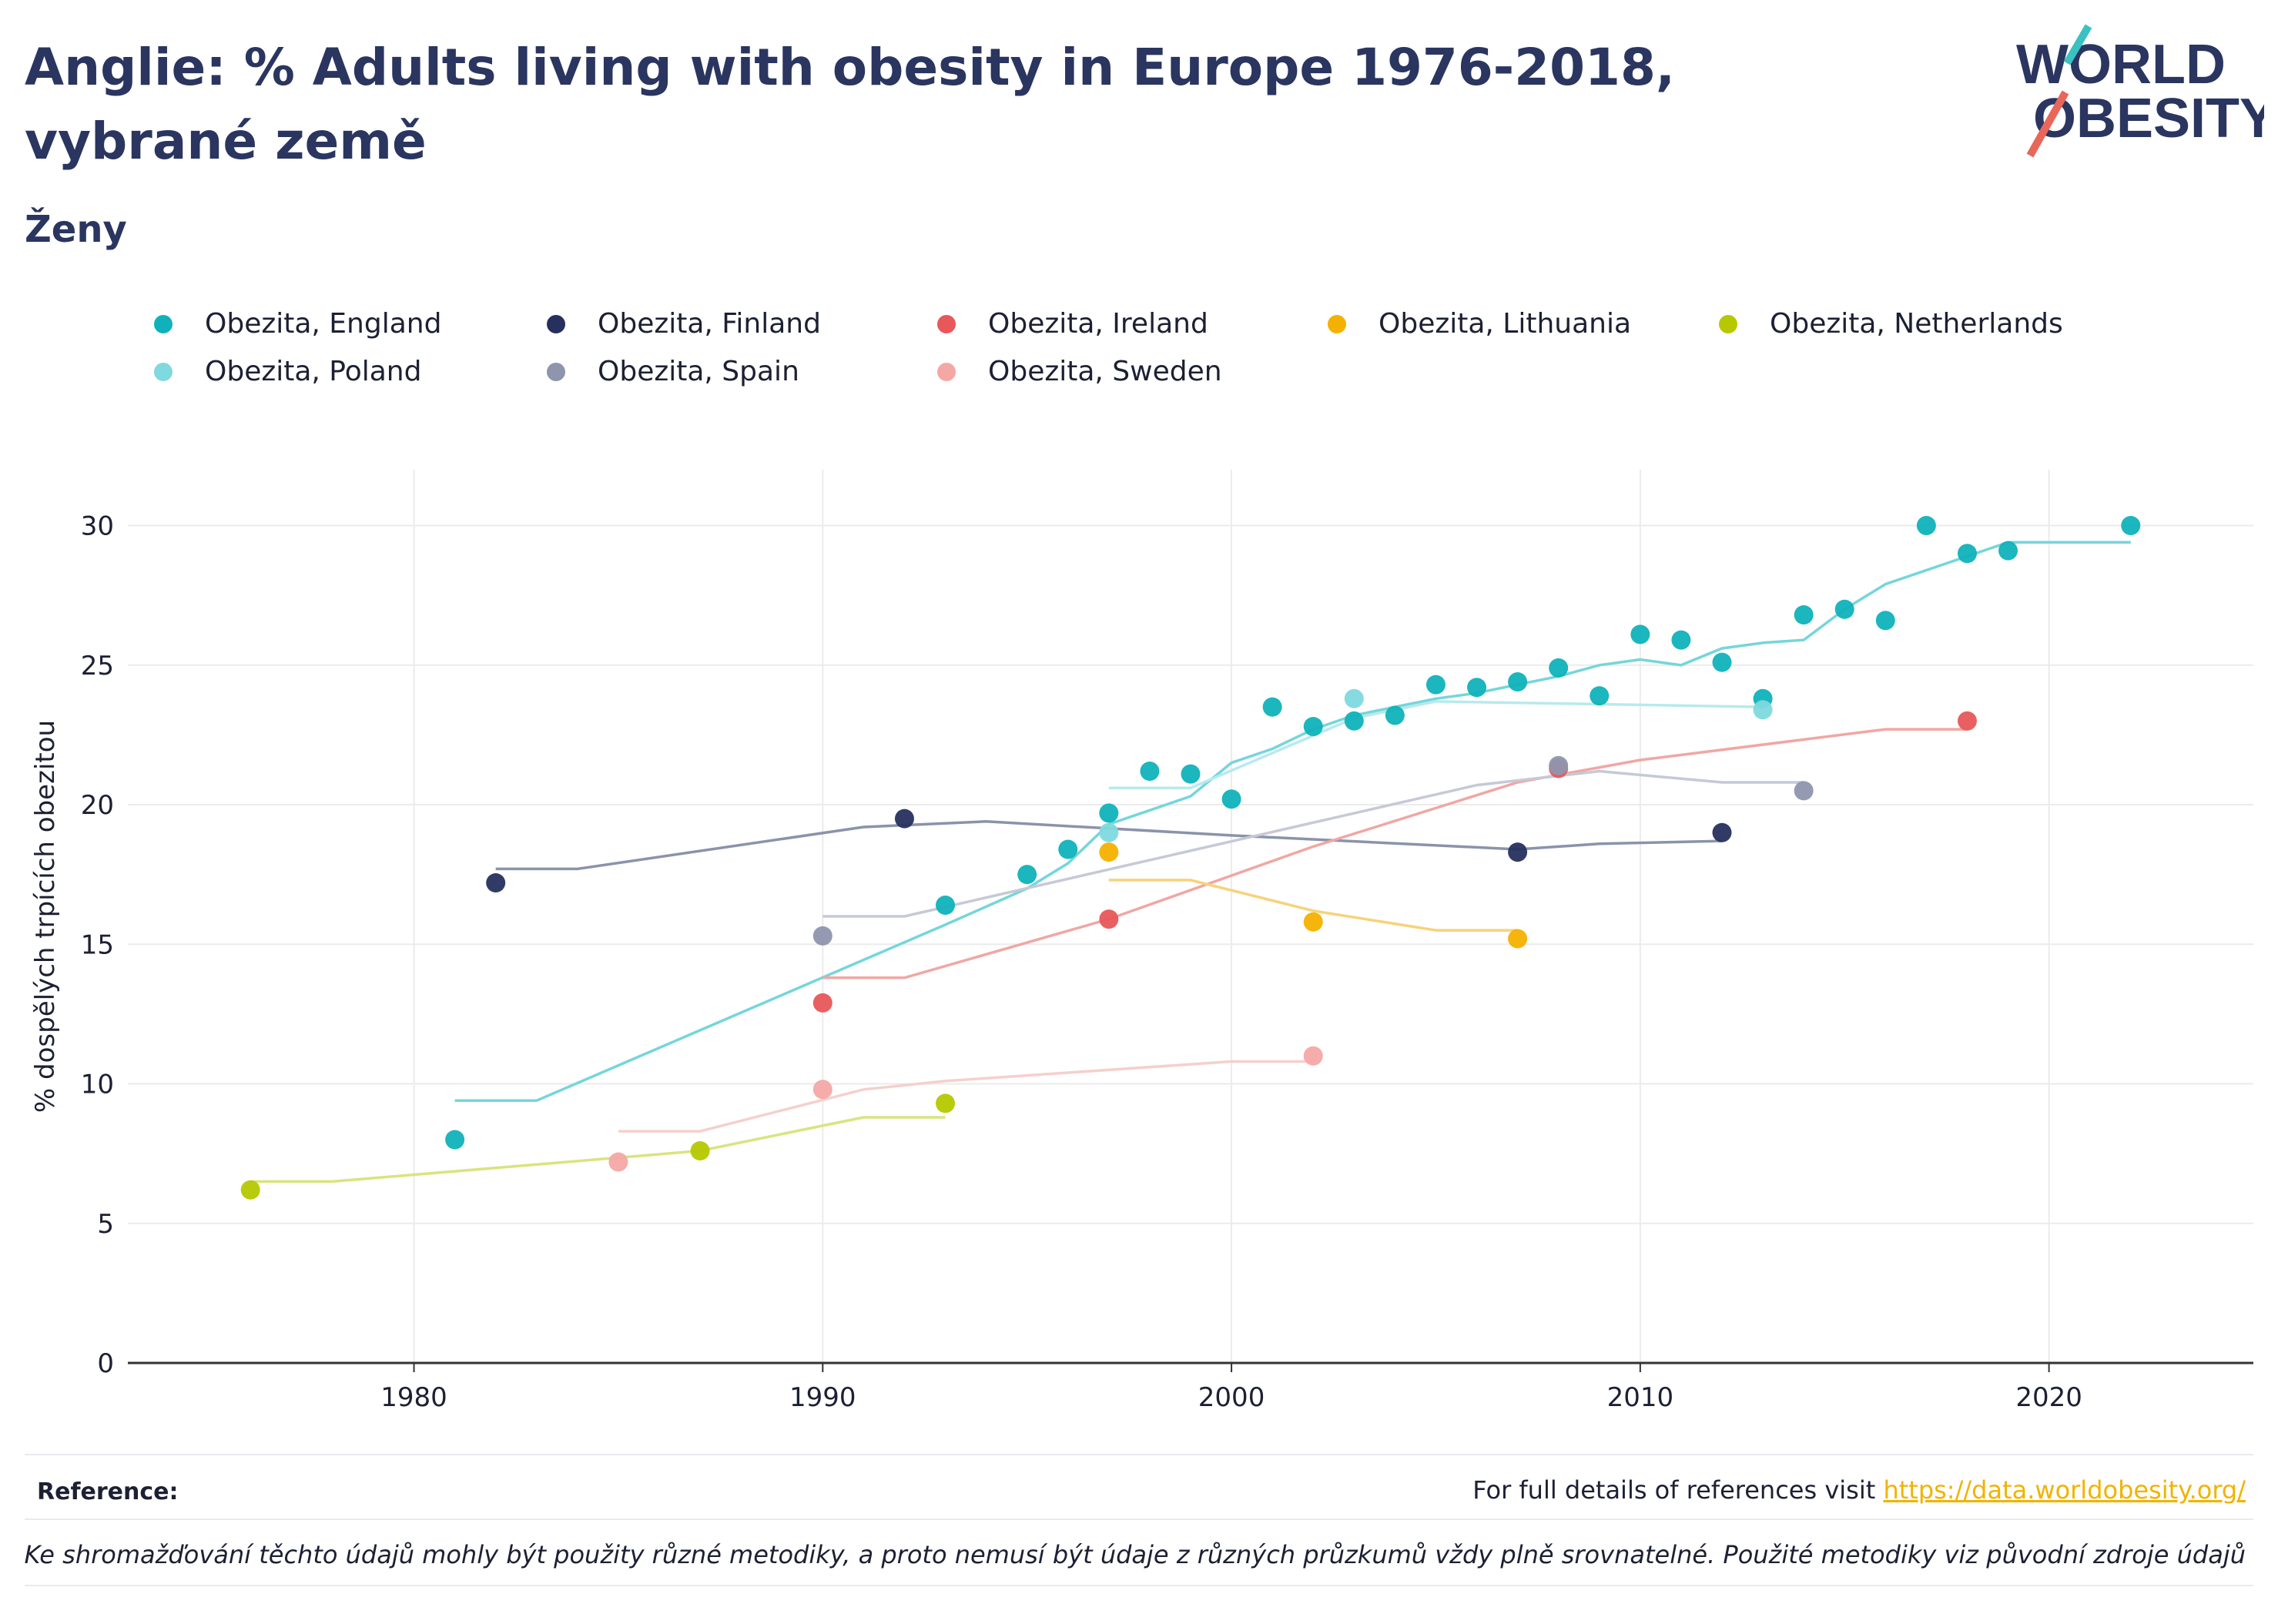 This screenshot has height=1624, width=2278. I want to click on legend-label: Obezita, Ireland, so click(1098, 324).